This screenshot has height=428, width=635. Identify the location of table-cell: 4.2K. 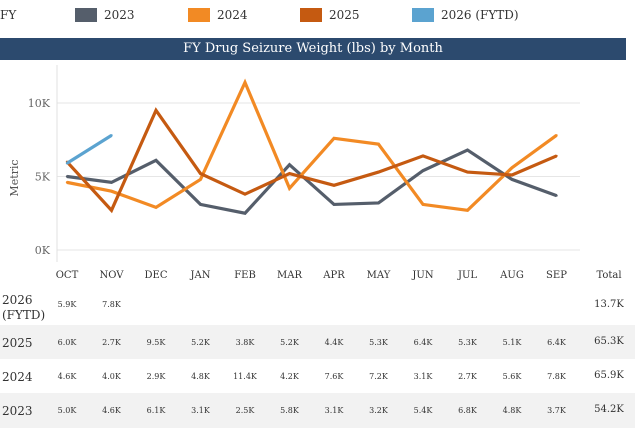
(289, 376).